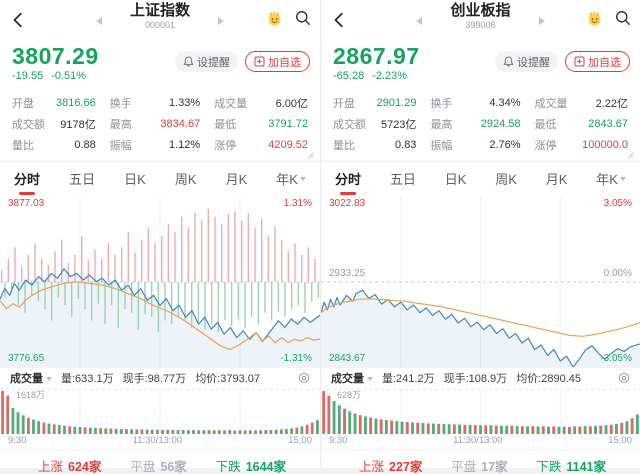  Describe the element at coordinates (158, 466) in the screenshot. I see `unchanged: 平盘 56家` at that location.